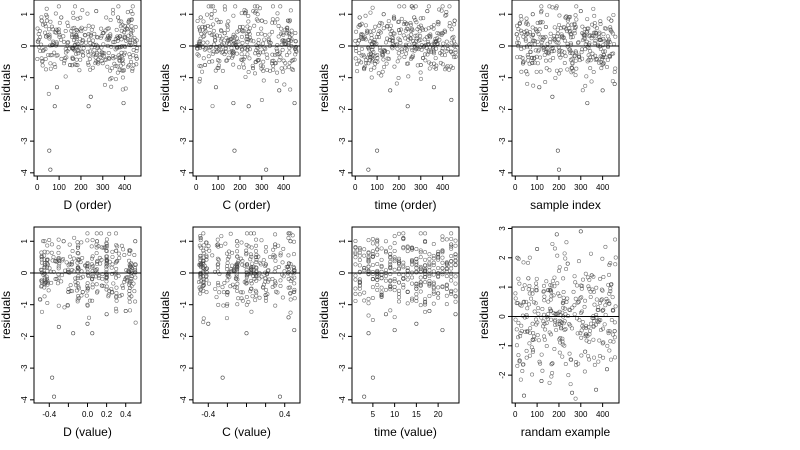 The width and height of the screenshot is (800, 450). Describe the element at coordinates (126, 414) in the screenshot. I see `x-tick-label: 0.4` at that location.